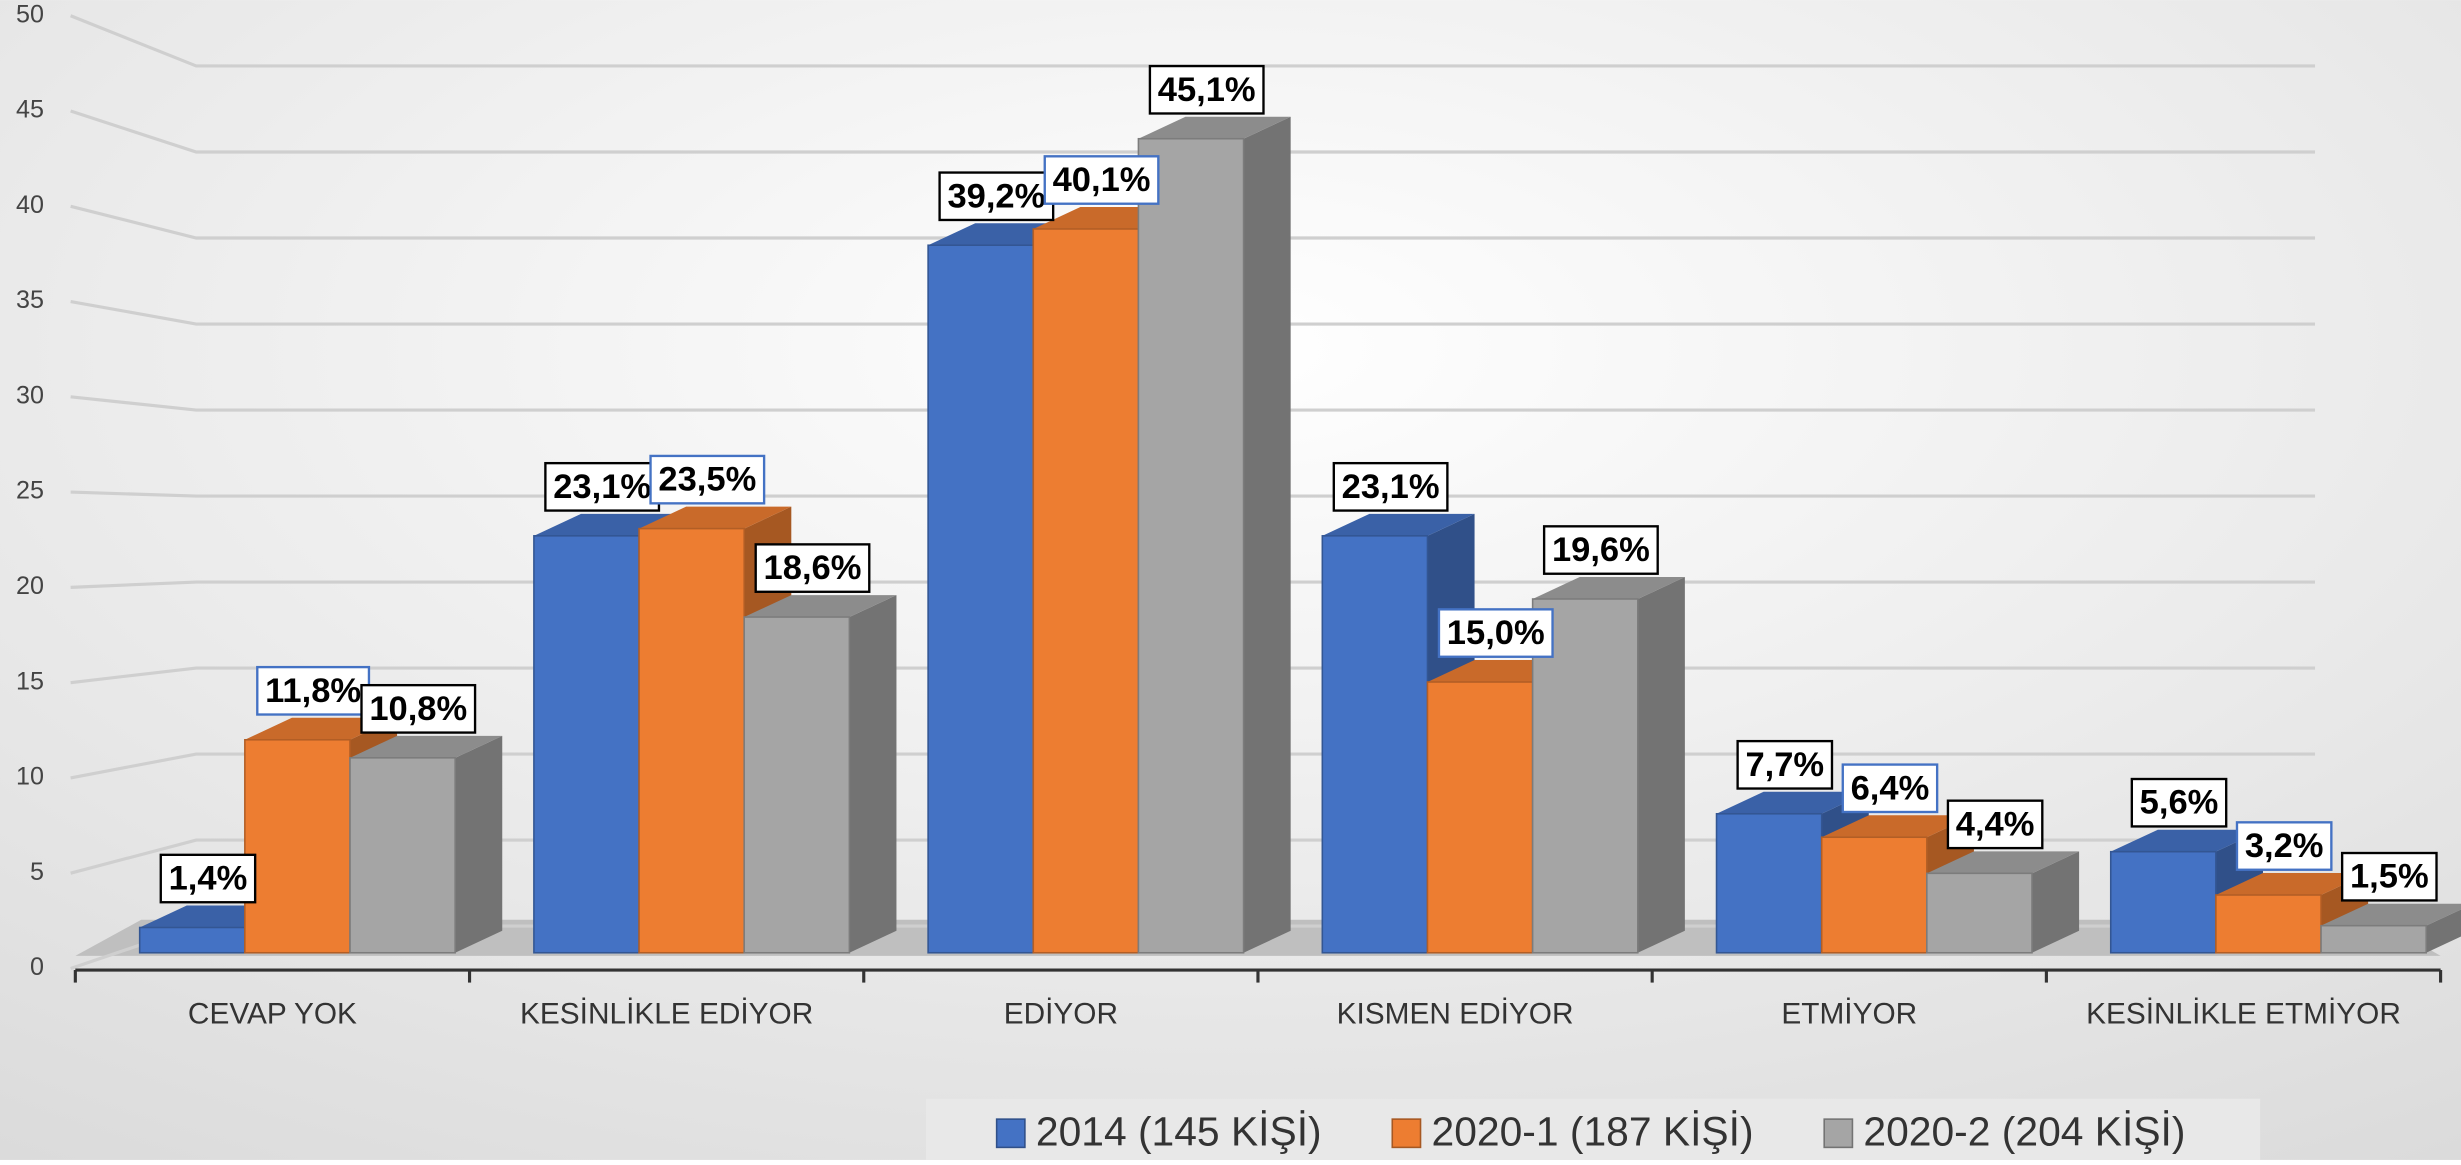 Image resolution: width=2461 pixels, height=1165 pixels. I want to click on x-tick-label: ETMİYOR, so click(1849, 1013).